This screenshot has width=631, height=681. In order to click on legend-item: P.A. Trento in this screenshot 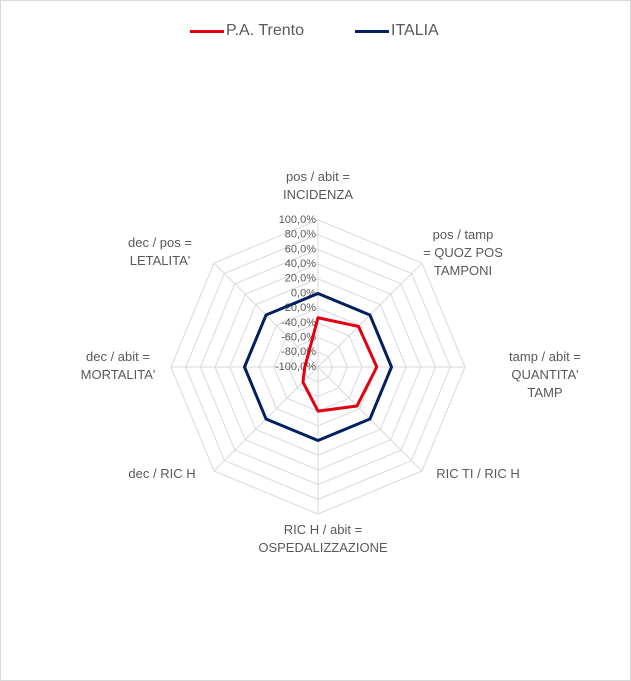, I will do `click(247, 31)`.